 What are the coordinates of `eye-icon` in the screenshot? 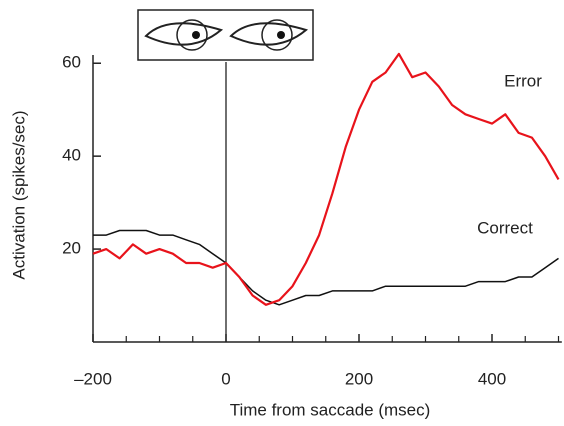 It's located at (225, 35).